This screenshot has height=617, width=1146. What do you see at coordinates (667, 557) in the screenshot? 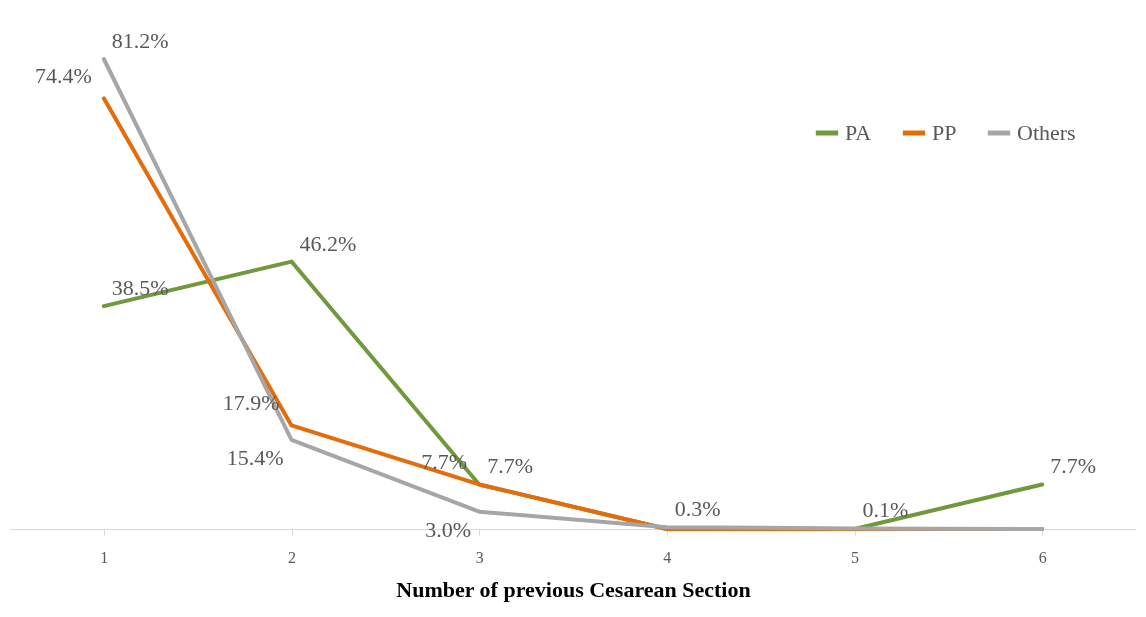
I see `x-tick-label: 4` at bounding box center [667, 557].